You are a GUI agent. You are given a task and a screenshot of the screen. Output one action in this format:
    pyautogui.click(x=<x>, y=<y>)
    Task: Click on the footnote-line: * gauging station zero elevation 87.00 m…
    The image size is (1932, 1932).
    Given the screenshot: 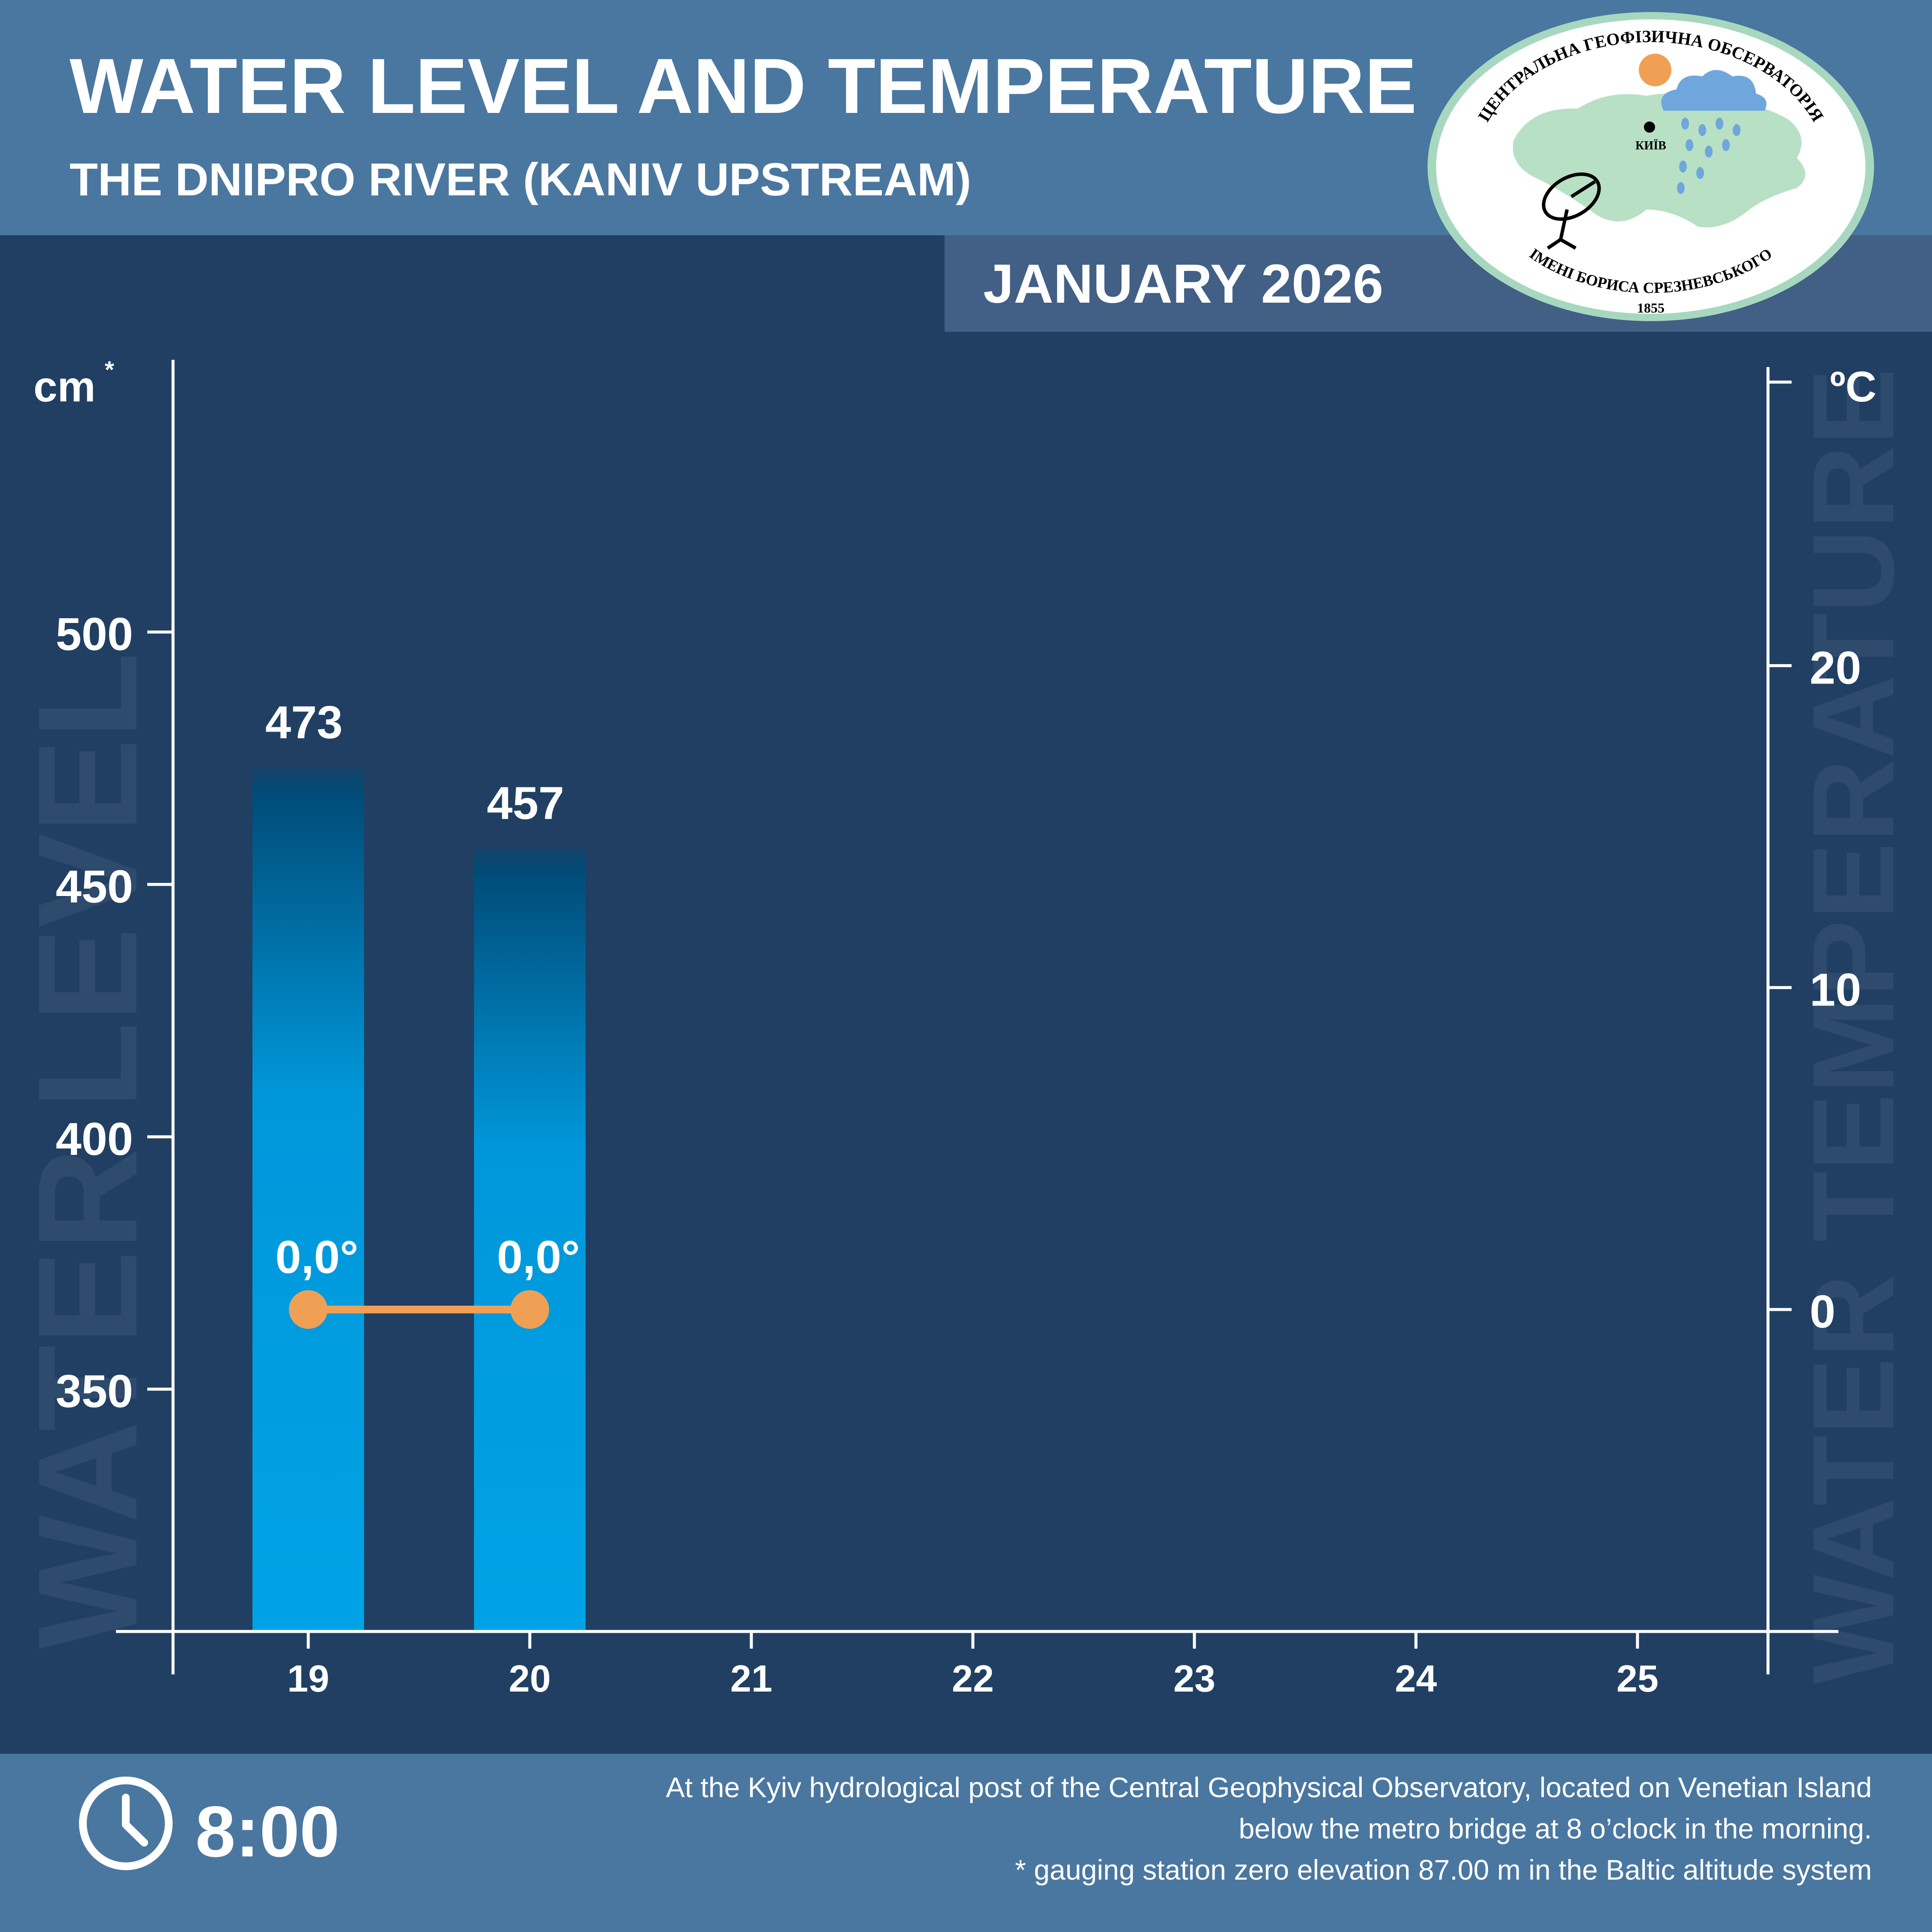 What is the action you would take?
    pyautogui.click(x=1444, y=1870)
    